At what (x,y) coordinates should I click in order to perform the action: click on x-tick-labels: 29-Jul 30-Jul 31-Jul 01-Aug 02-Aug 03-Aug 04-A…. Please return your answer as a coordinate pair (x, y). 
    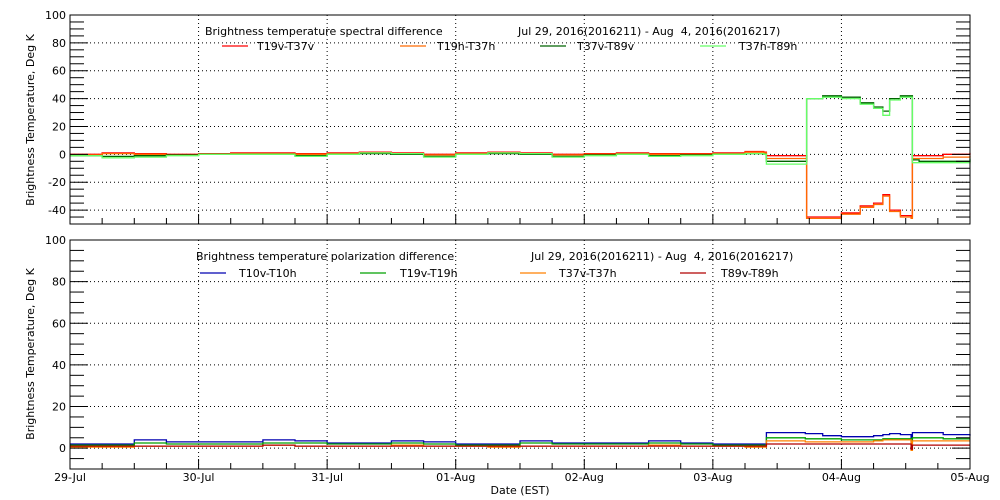
    Looking at the image, I should click on (522, 477).